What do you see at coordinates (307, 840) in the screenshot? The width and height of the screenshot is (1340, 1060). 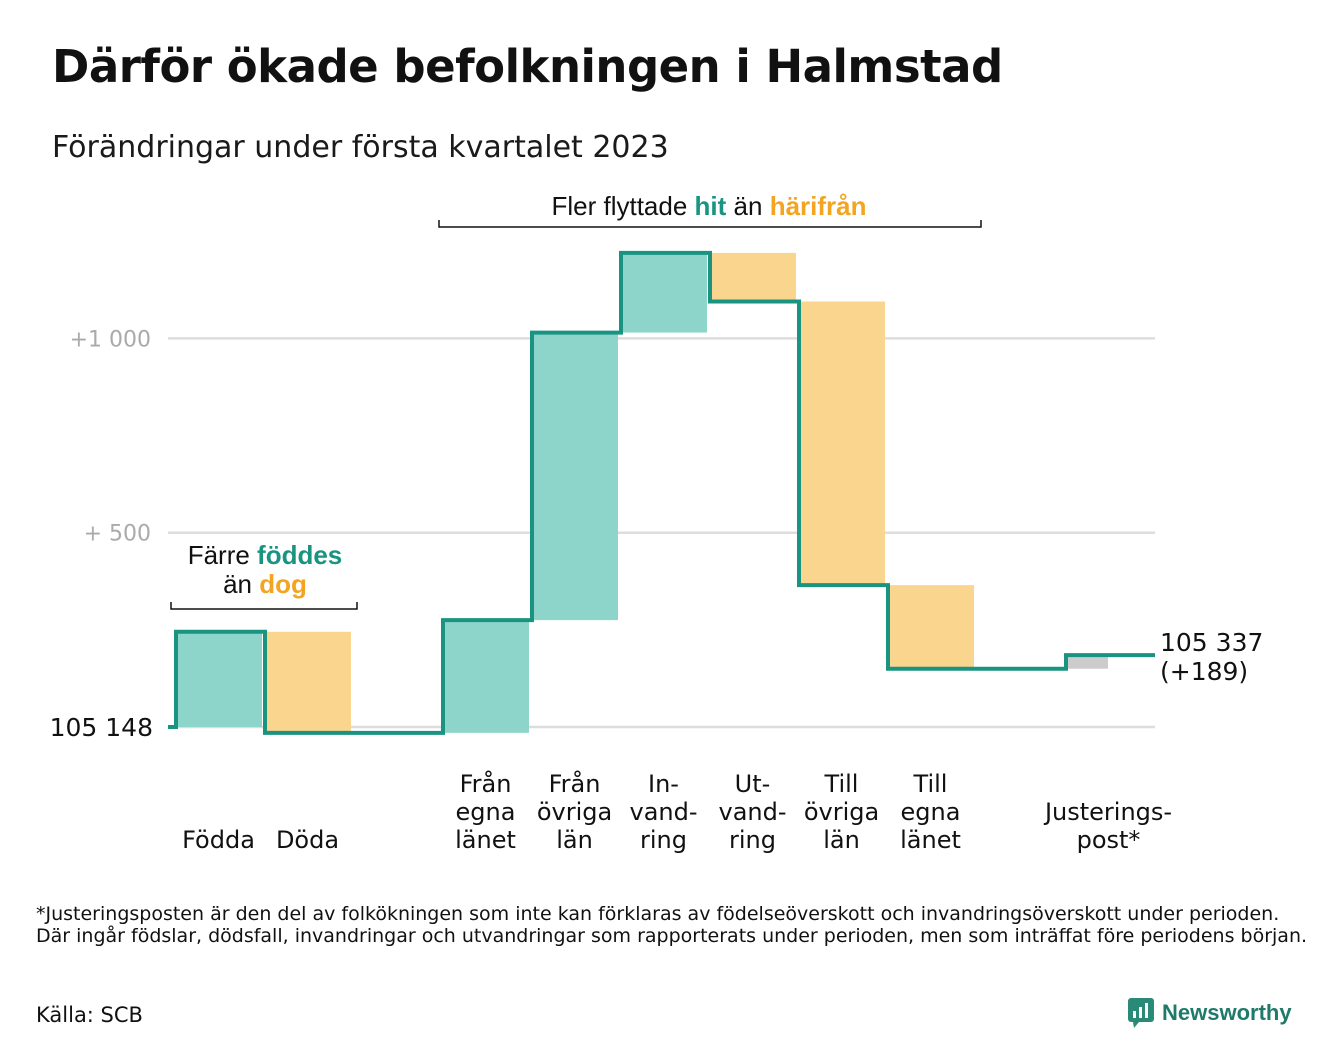 I see `x-tick-label: Döda` at bounding box center [307, 840].